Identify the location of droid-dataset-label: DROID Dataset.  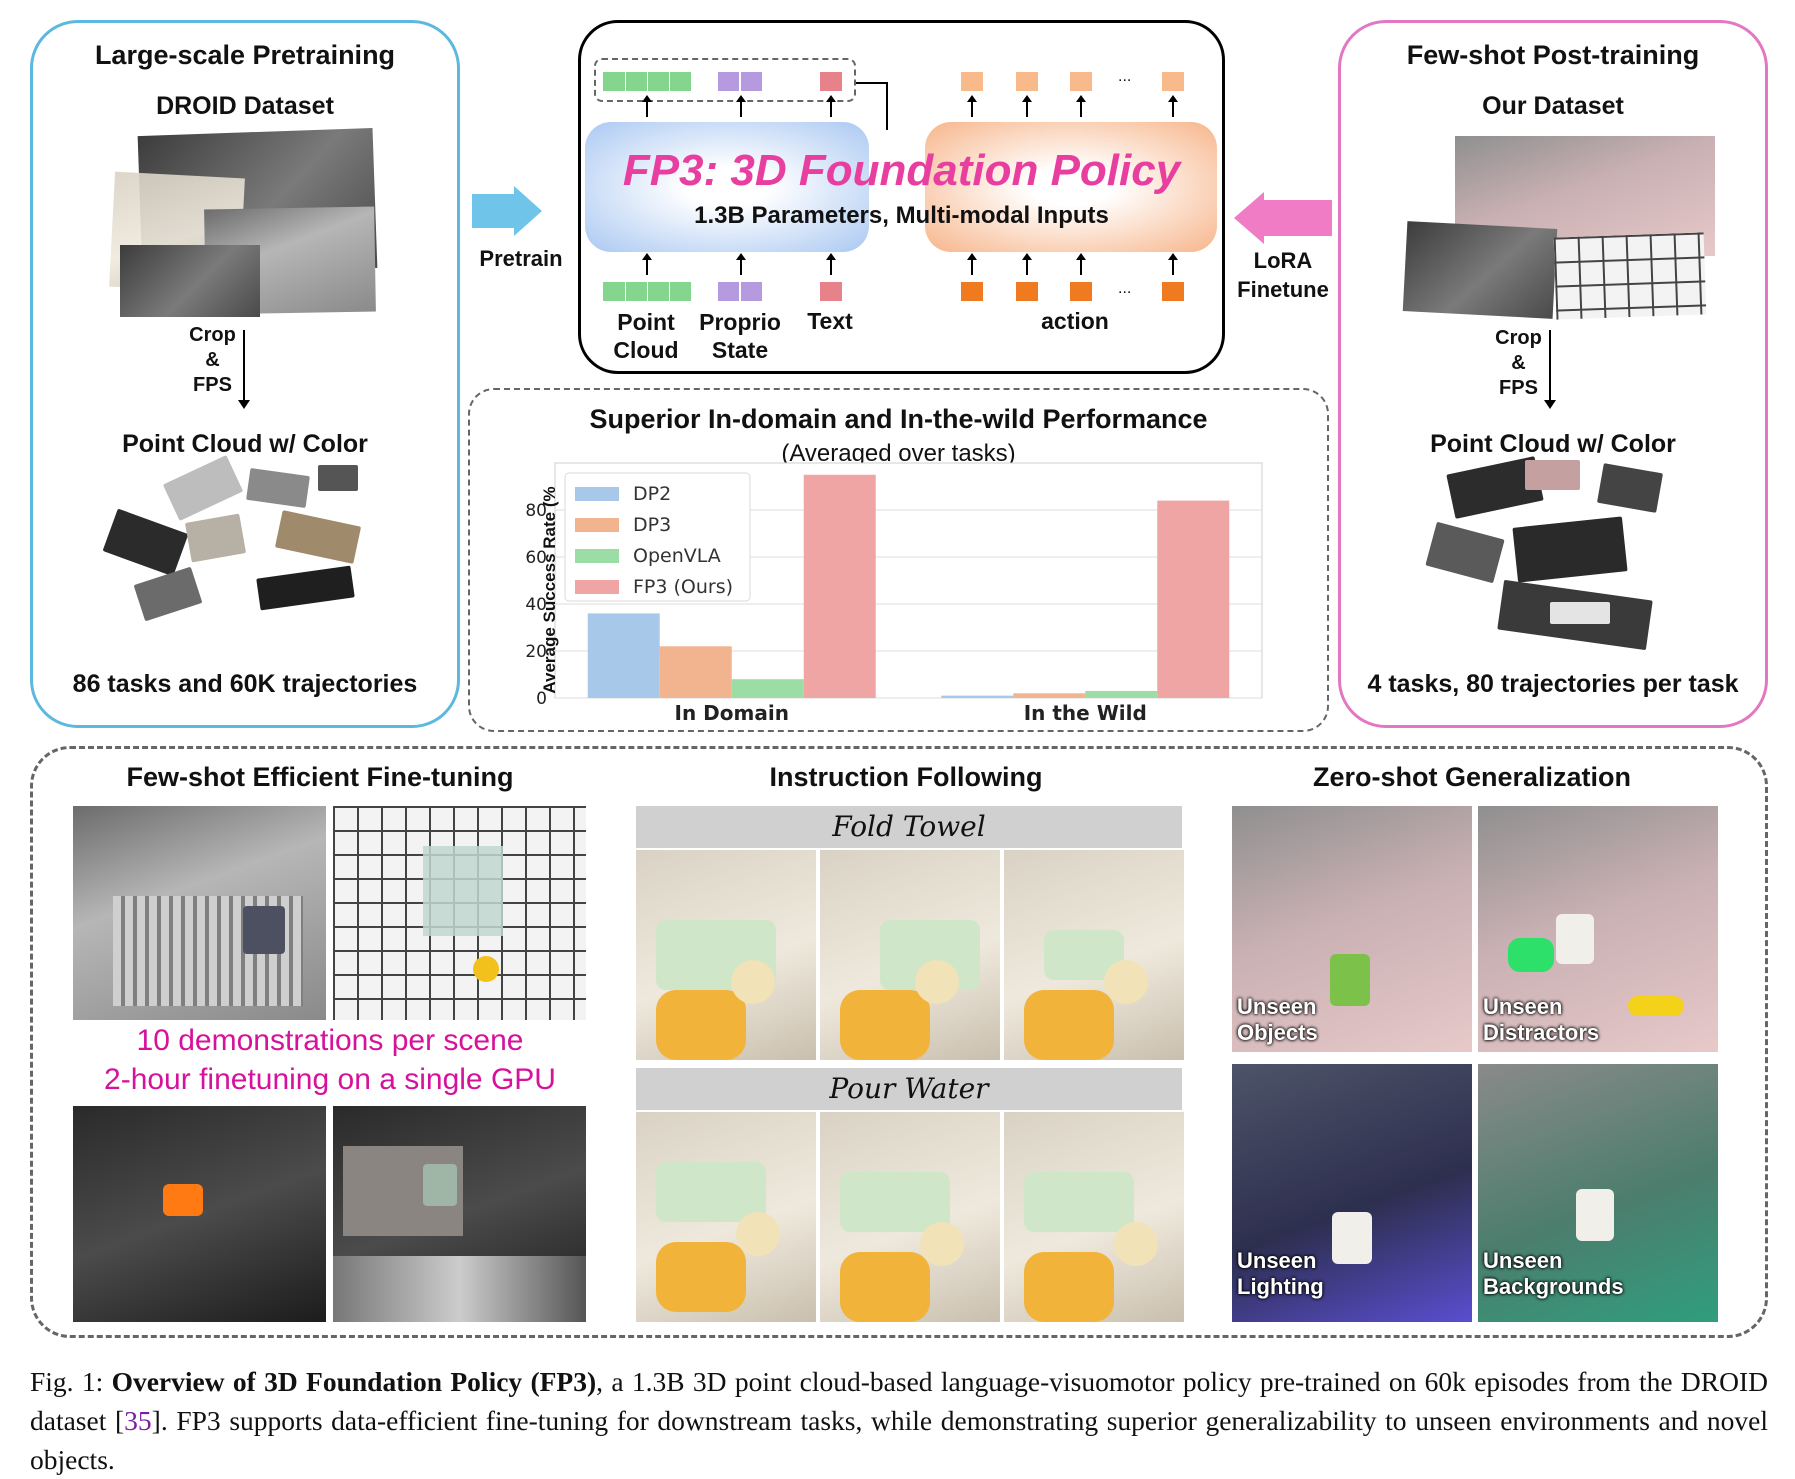
(245, 106).